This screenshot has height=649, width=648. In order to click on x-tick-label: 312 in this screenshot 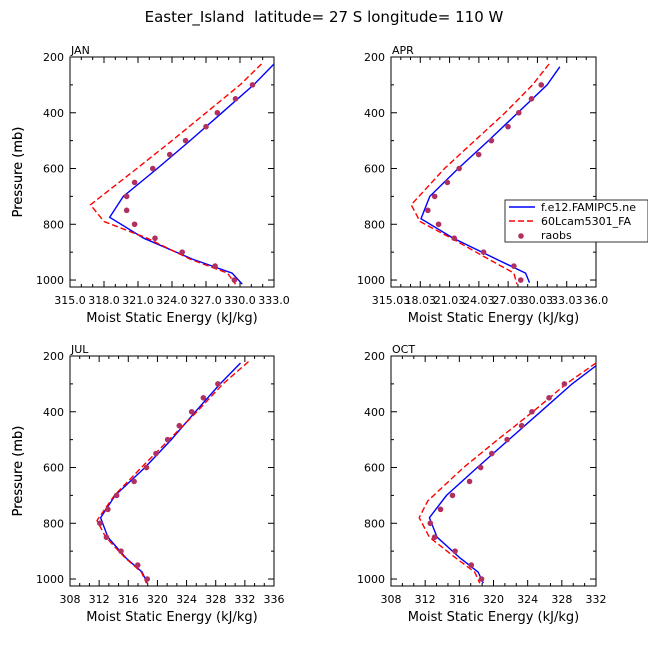, I will do `click(425, 599)`.